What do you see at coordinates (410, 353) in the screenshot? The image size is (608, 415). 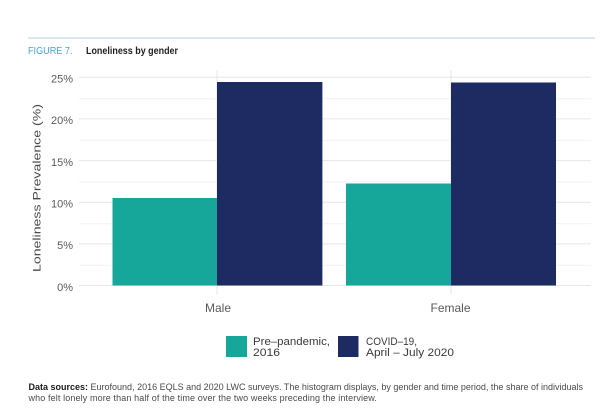 I see `svg-text: April – July 2020` at bounding box center [410, 353].